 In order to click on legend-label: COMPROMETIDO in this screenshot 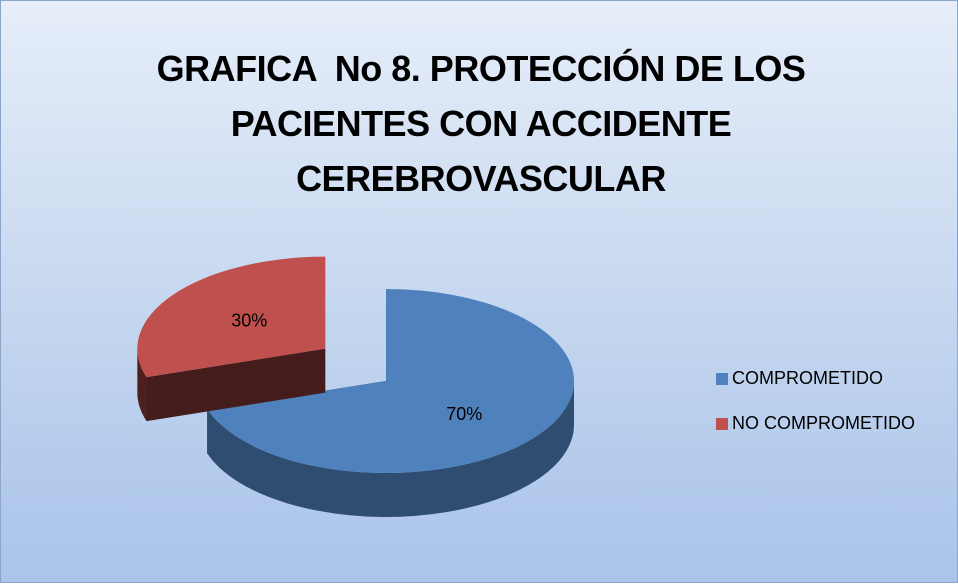, I will do `click(807, 378)`.